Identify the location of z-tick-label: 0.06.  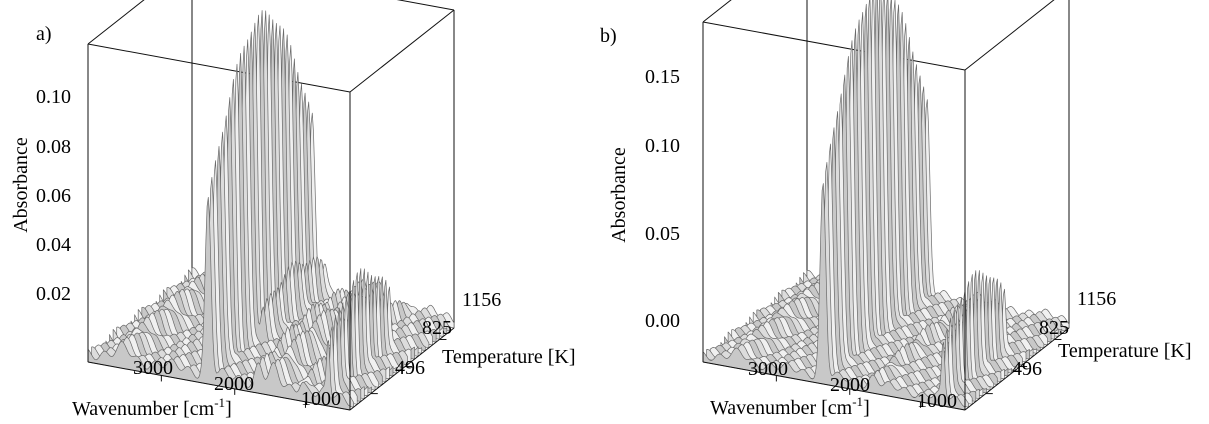
(53, 196).